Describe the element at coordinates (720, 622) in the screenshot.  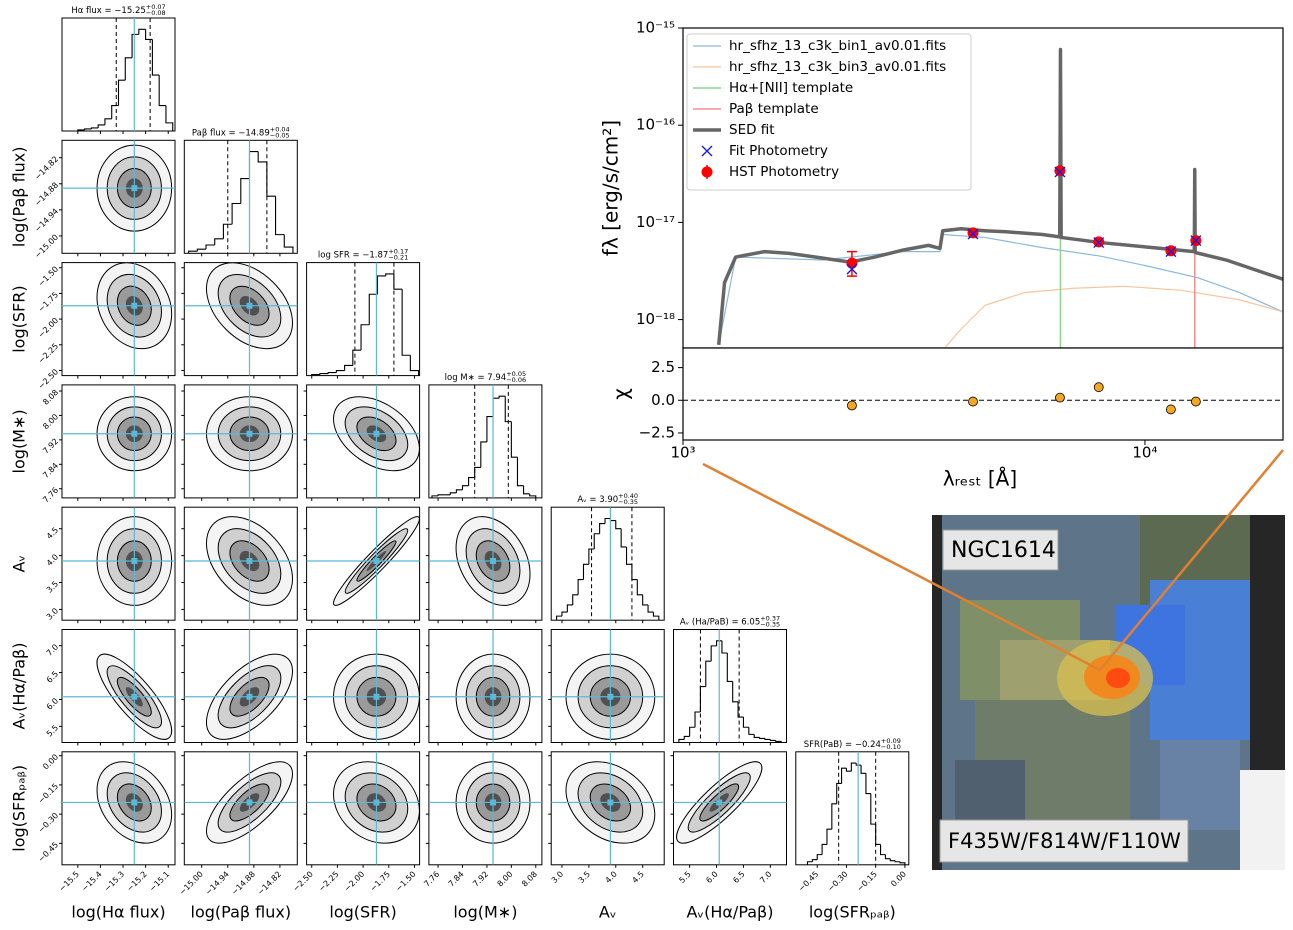
I see `title-value: Aᵥ (Ha/PaB) = 6.05` at that location.